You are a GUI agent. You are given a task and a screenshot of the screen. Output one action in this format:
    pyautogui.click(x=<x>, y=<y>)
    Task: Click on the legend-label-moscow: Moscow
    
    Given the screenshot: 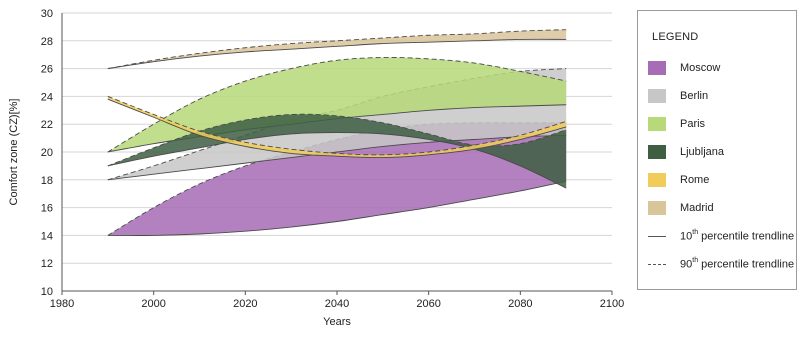 What is the action you would take?
    pyautogui.click(x=700, y=68)
    